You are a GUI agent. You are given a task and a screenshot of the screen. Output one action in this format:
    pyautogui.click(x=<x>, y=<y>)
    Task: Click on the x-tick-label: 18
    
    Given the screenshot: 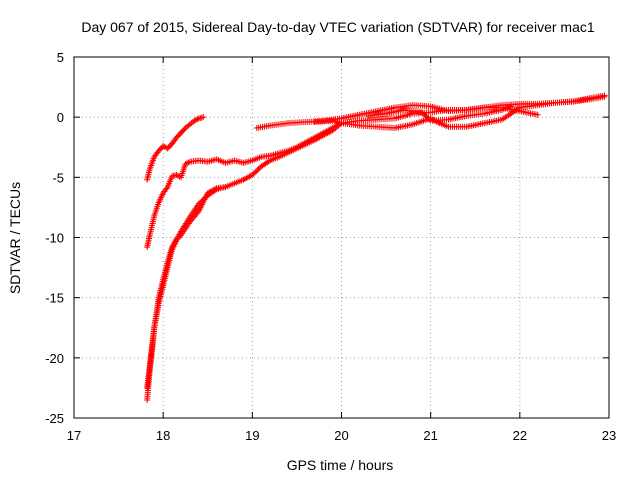 What is the action you would take?
    pyautogui.click(x=163, y=435)
    